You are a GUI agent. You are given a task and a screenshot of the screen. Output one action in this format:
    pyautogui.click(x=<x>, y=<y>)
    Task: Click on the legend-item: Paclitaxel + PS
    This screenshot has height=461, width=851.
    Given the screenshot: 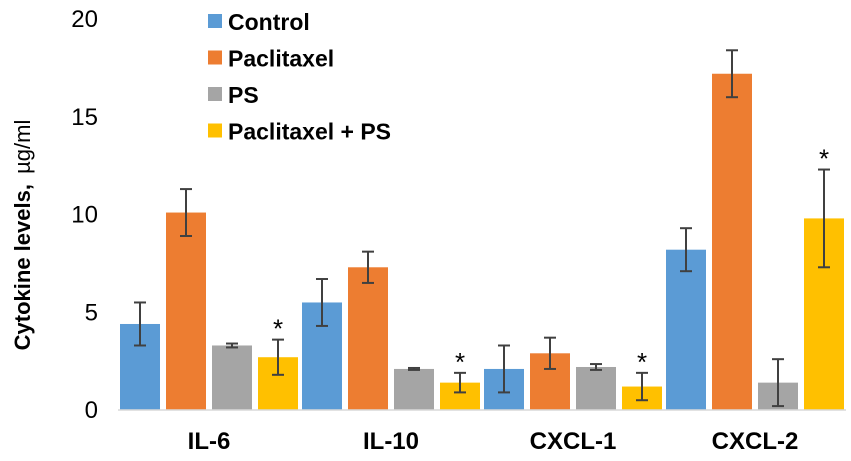 What is the action you would take?
    pyautogui.click(x=299, y=132)
    